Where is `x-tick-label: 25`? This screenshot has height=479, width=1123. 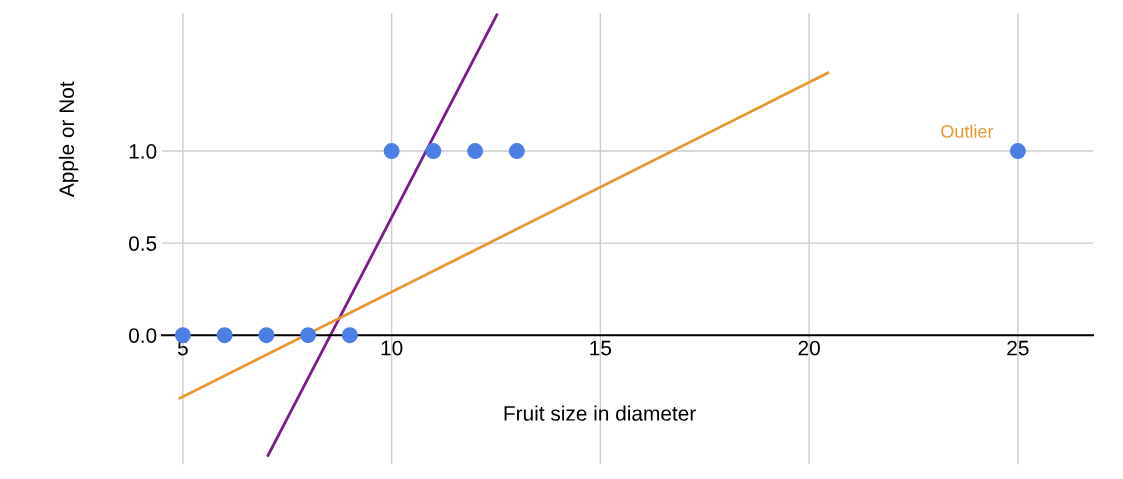 x-tick-label: 25 is located at coordinates (1018, 348).